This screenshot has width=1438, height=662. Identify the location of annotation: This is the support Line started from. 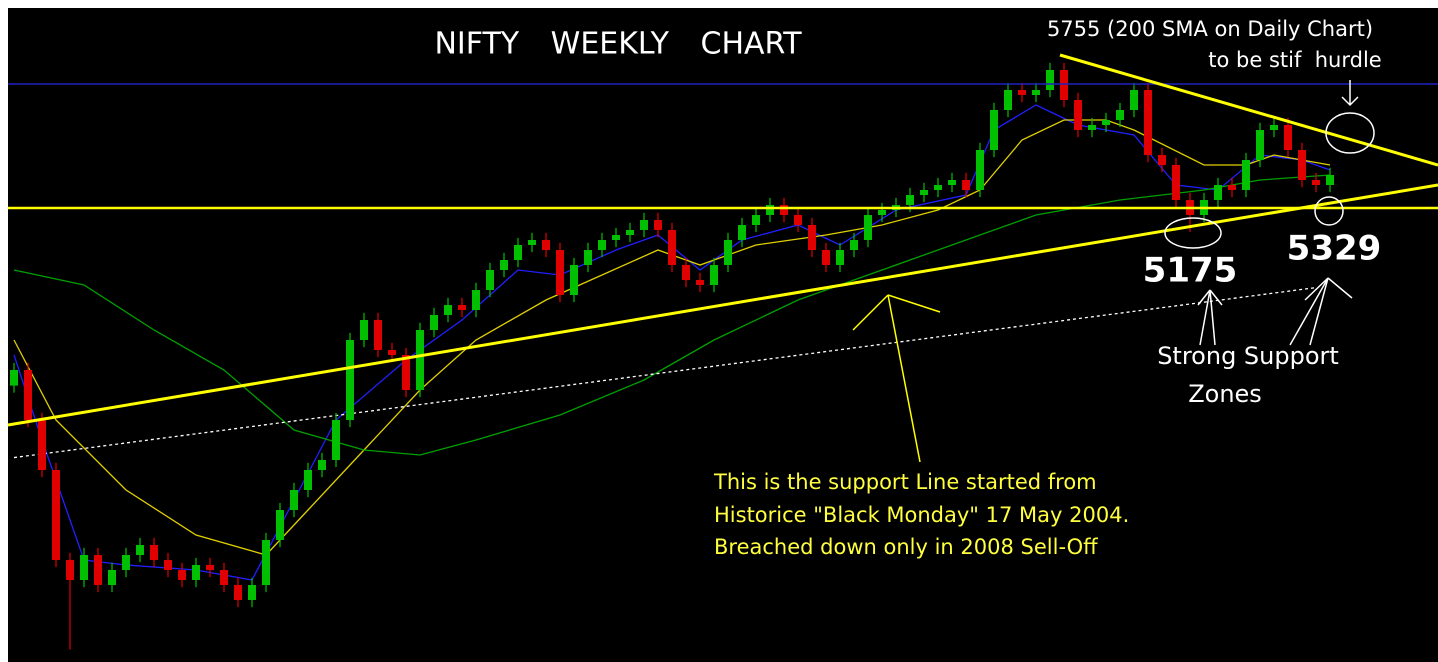
(905, 482).